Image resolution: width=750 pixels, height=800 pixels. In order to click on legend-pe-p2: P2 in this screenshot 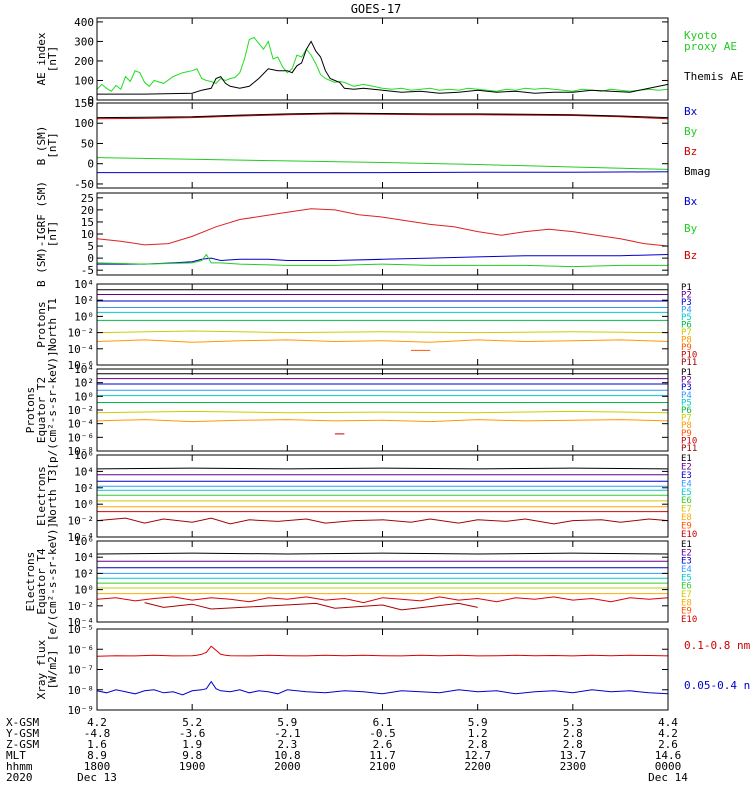, I will do `click(686, 381)`.